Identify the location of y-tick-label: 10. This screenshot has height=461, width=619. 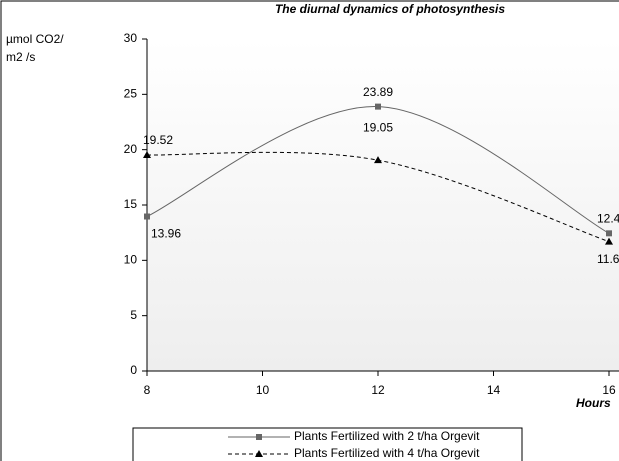
(131, 260).